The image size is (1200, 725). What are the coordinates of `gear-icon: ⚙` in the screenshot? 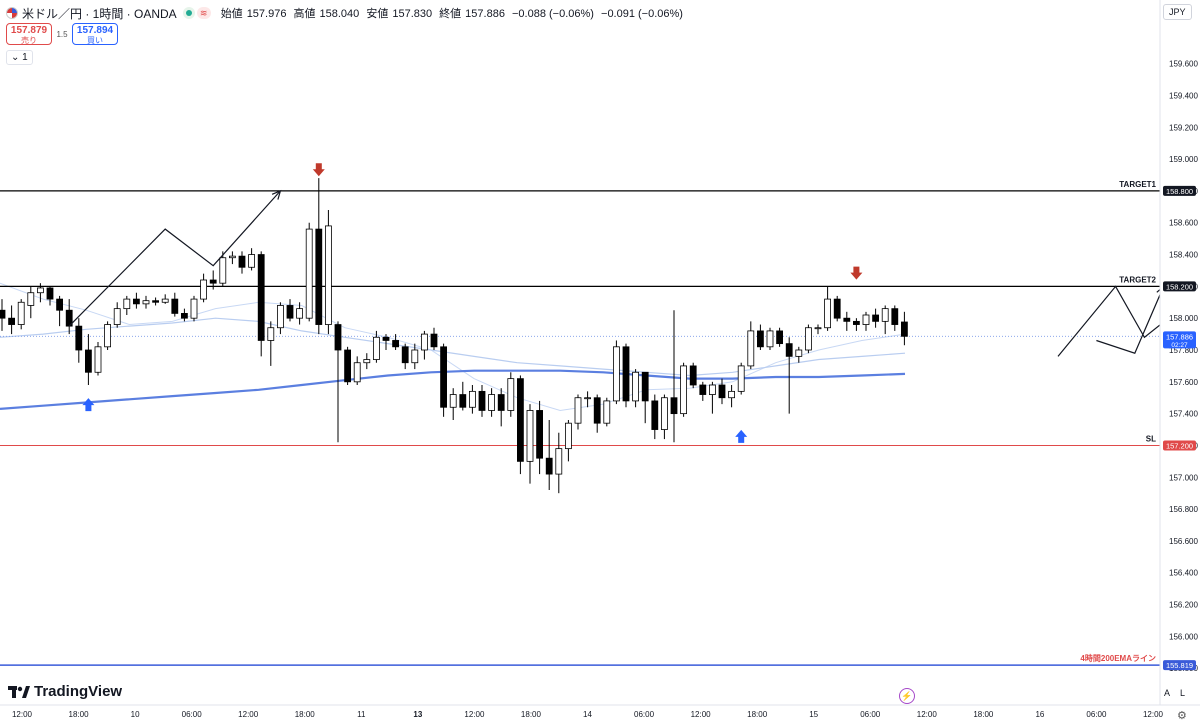 It's located at (1182, 716).